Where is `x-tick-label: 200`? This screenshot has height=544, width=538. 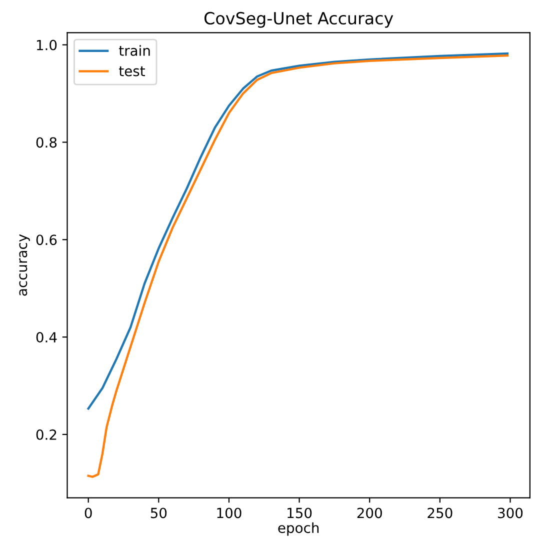
x-tick-label: 200 is located at coordinates (369, 513).